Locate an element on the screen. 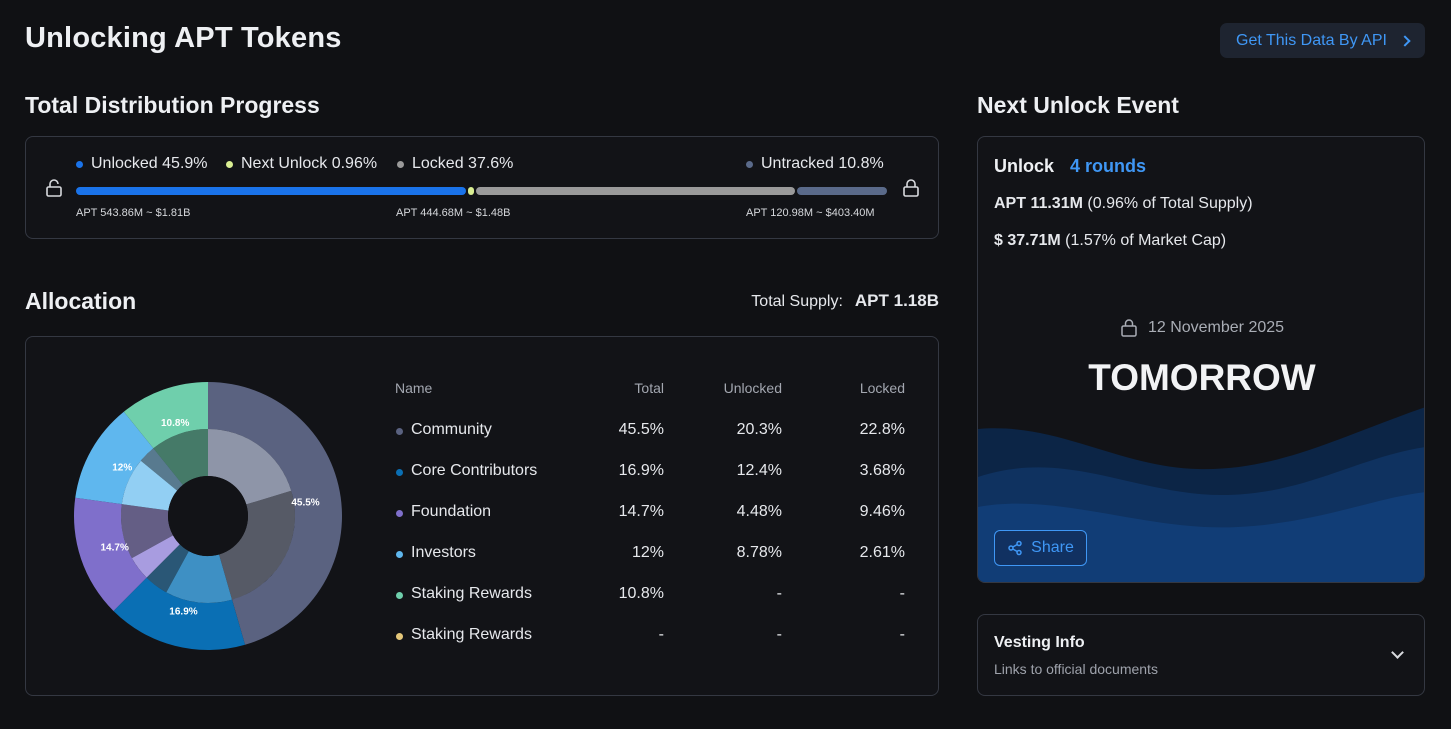 This screenshot has width=1451, height=729. unlocked-amount: APT 543.86M ~ $1.81B is located at coordinates (133, 213).